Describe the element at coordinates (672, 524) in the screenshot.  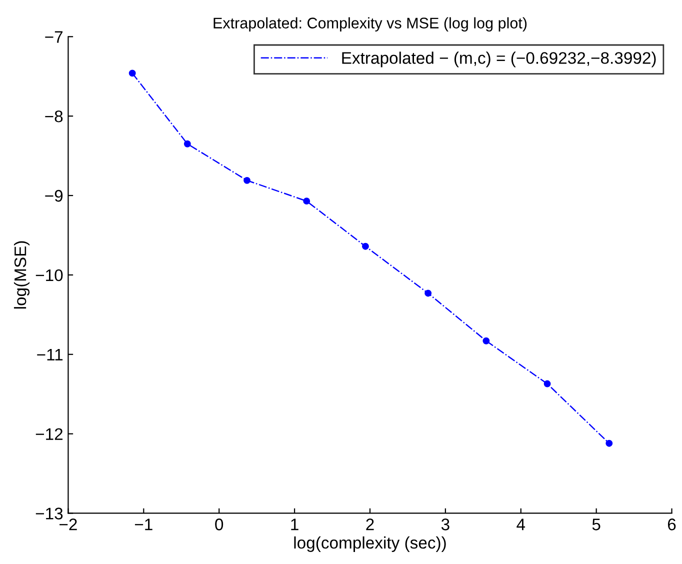
I see `x-tick-label: 6` at that location.